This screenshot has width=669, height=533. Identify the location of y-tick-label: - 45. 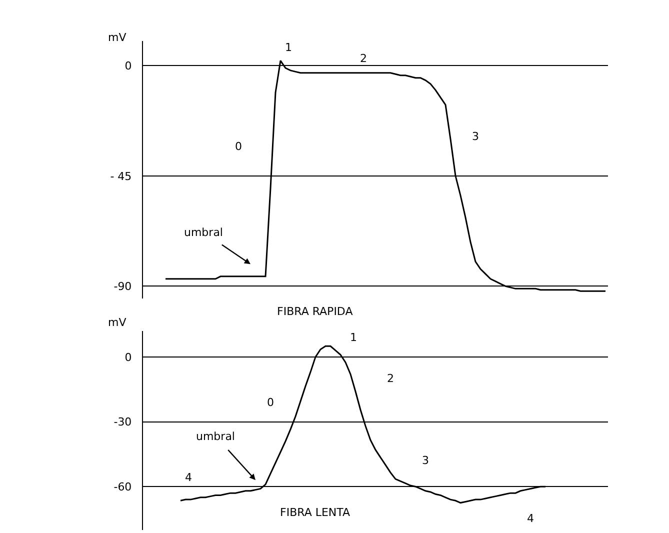
(121, 176).